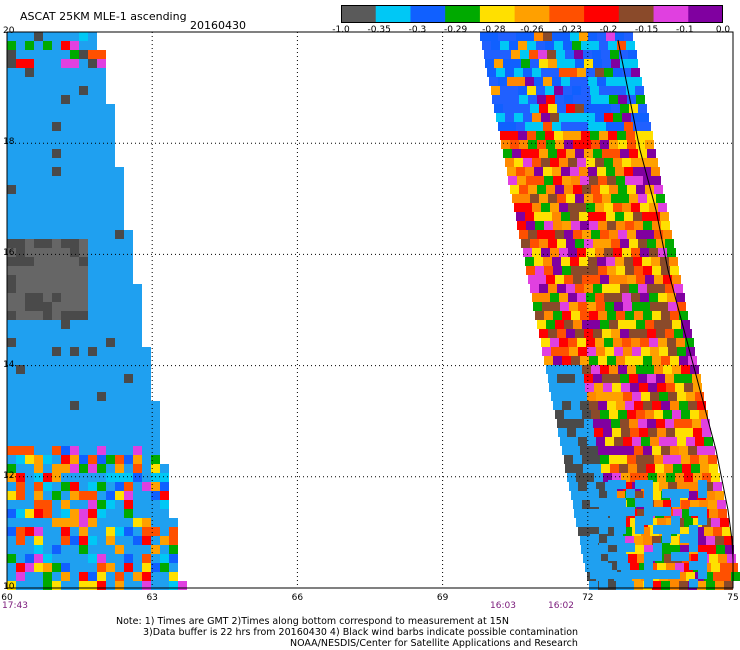 This screenshot has height=650, width=740. Describe the element at coordinates (675, 300) in the screenshot. I see `coastline-path` at that location.